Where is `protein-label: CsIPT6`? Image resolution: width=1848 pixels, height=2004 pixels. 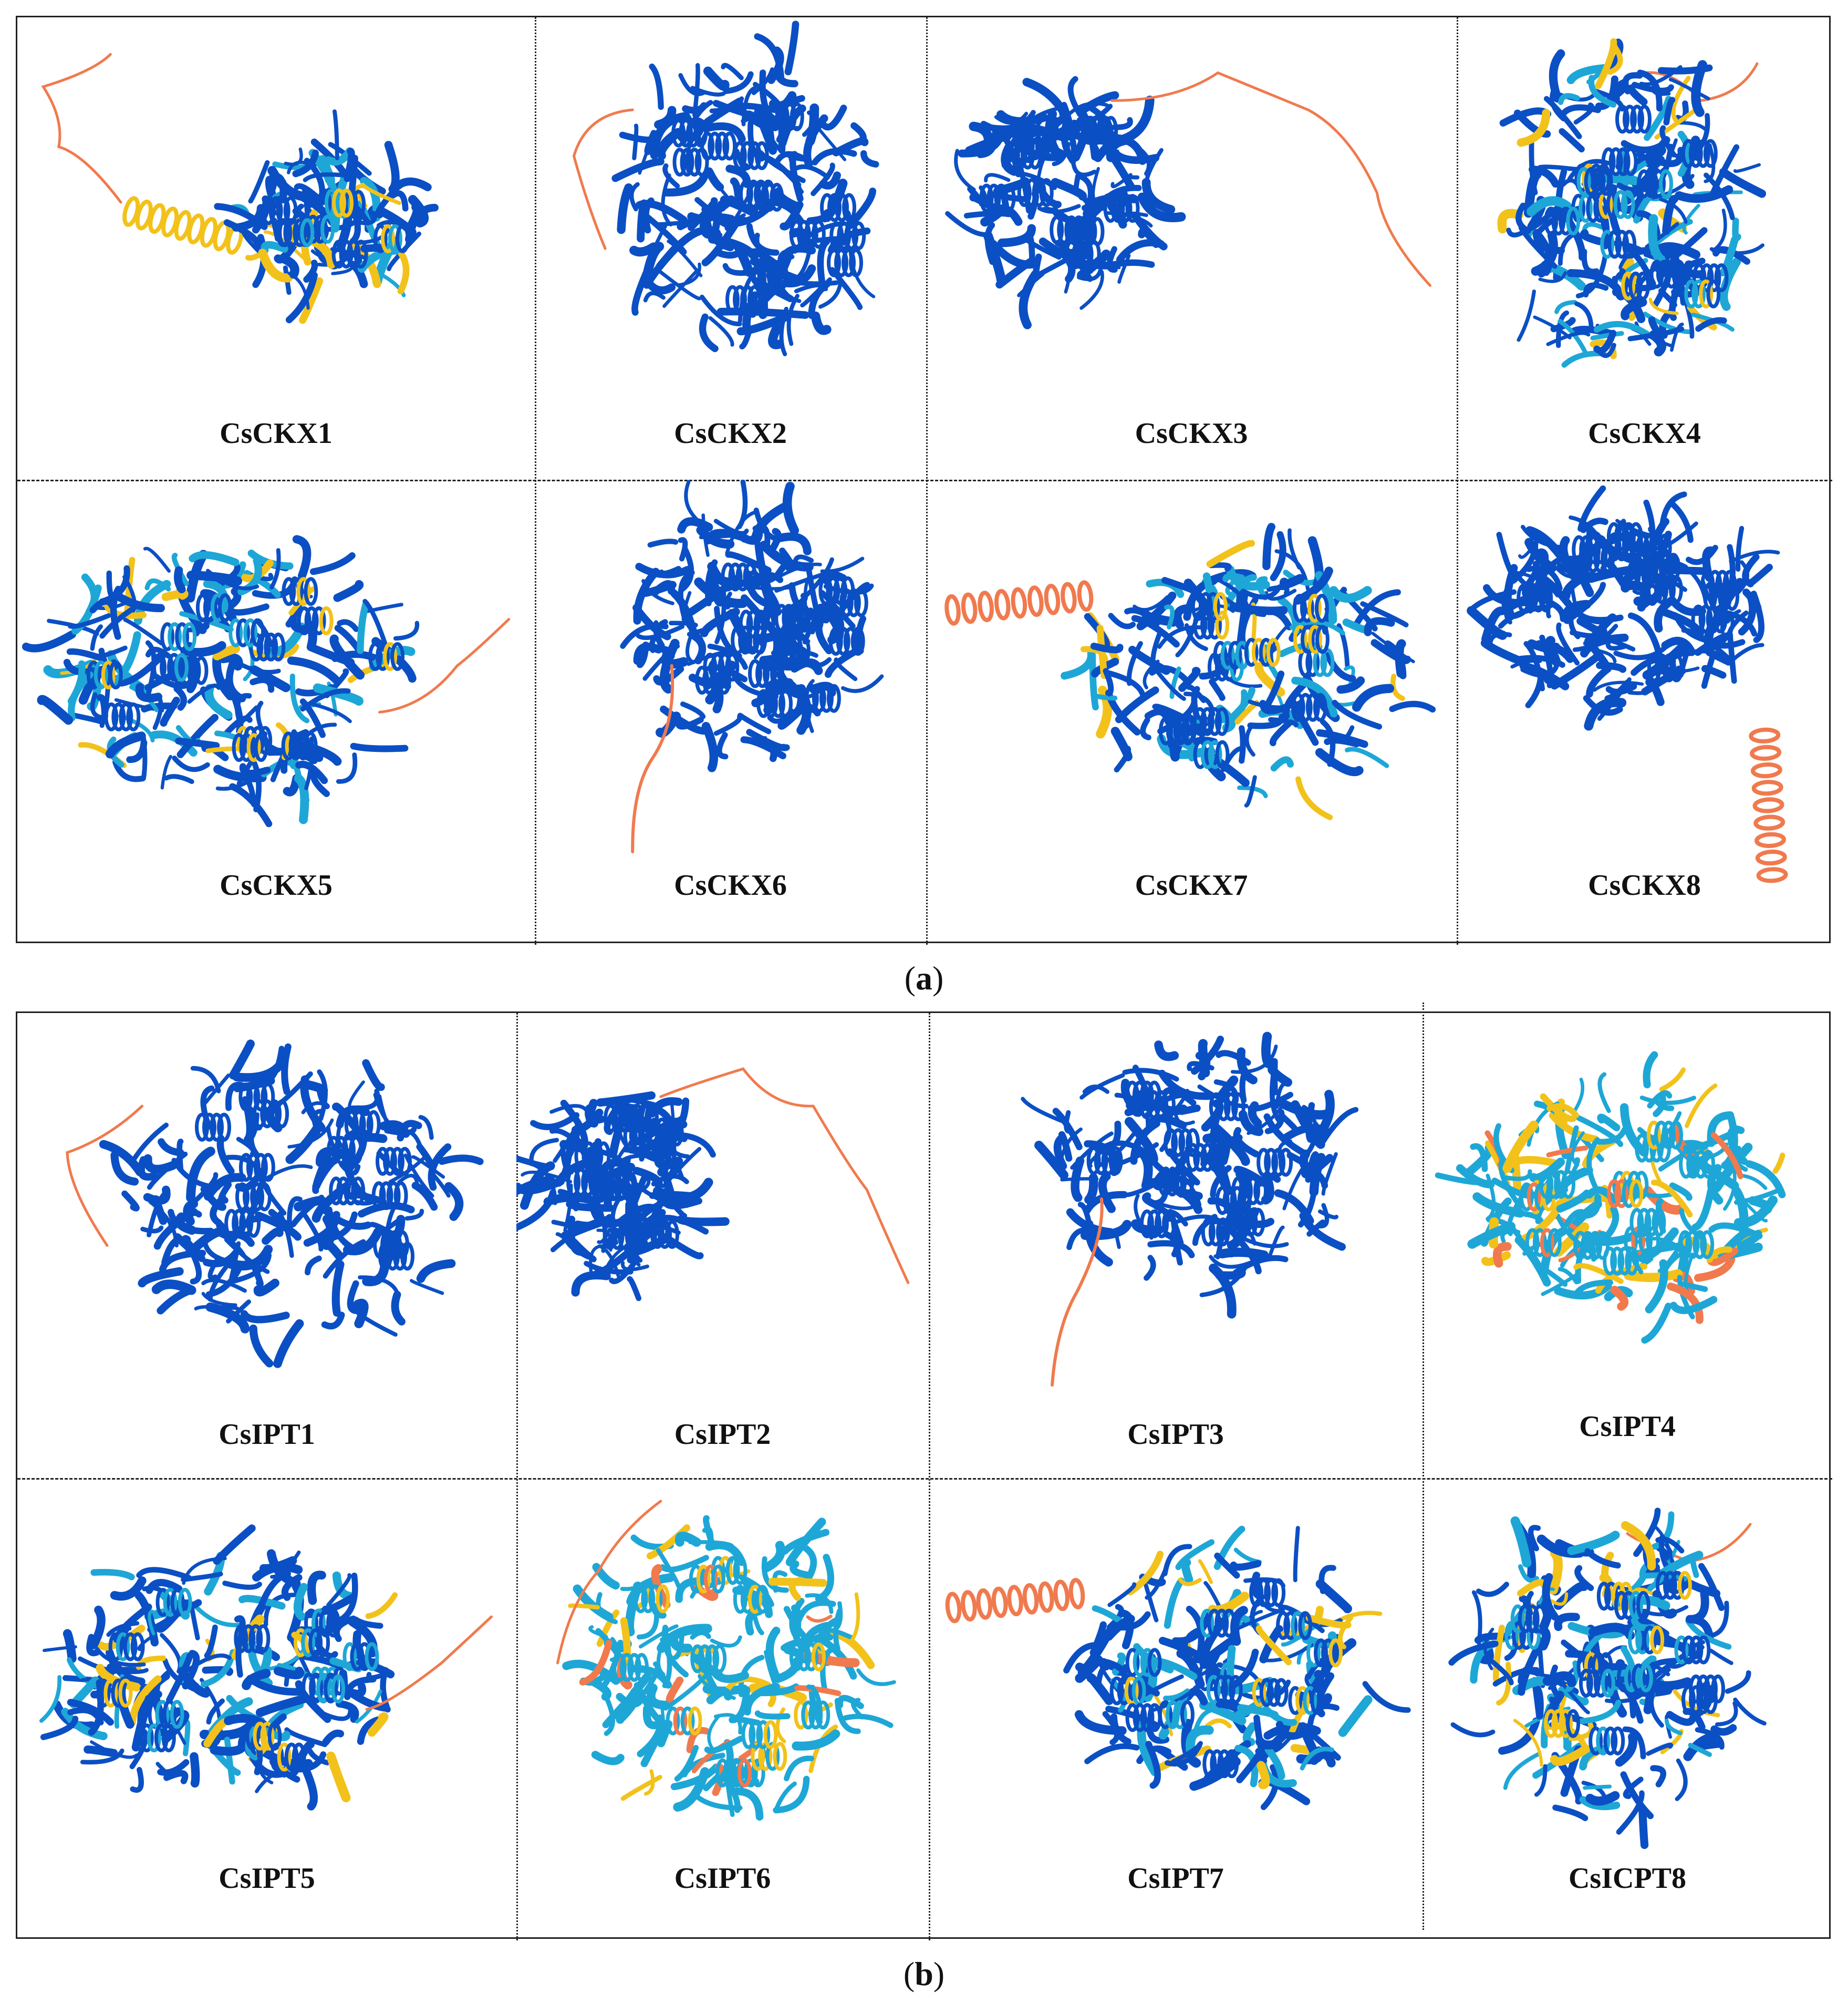 protein-label: CsIPT6 is located at coordinates (722, 1879).